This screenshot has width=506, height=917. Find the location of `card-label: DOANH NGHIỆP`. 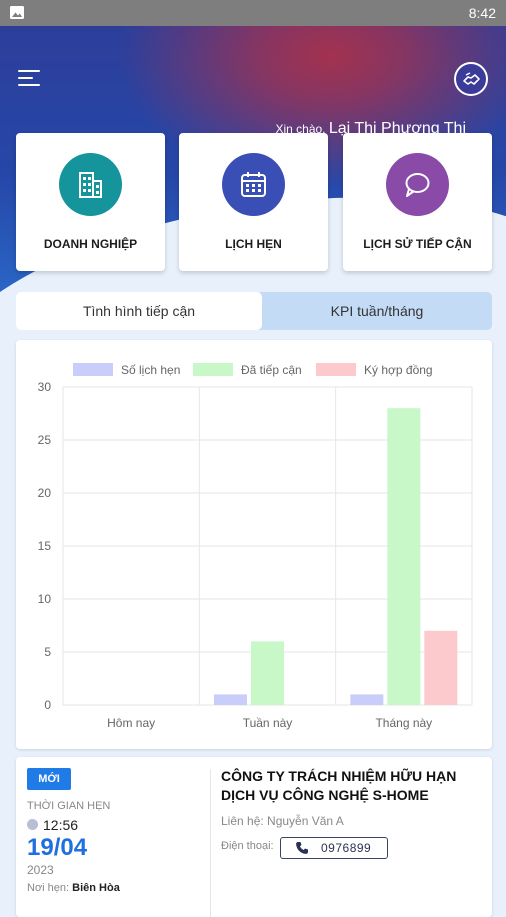

card-label: DOANH NGHIỆP is located at coordinates (90, 244).